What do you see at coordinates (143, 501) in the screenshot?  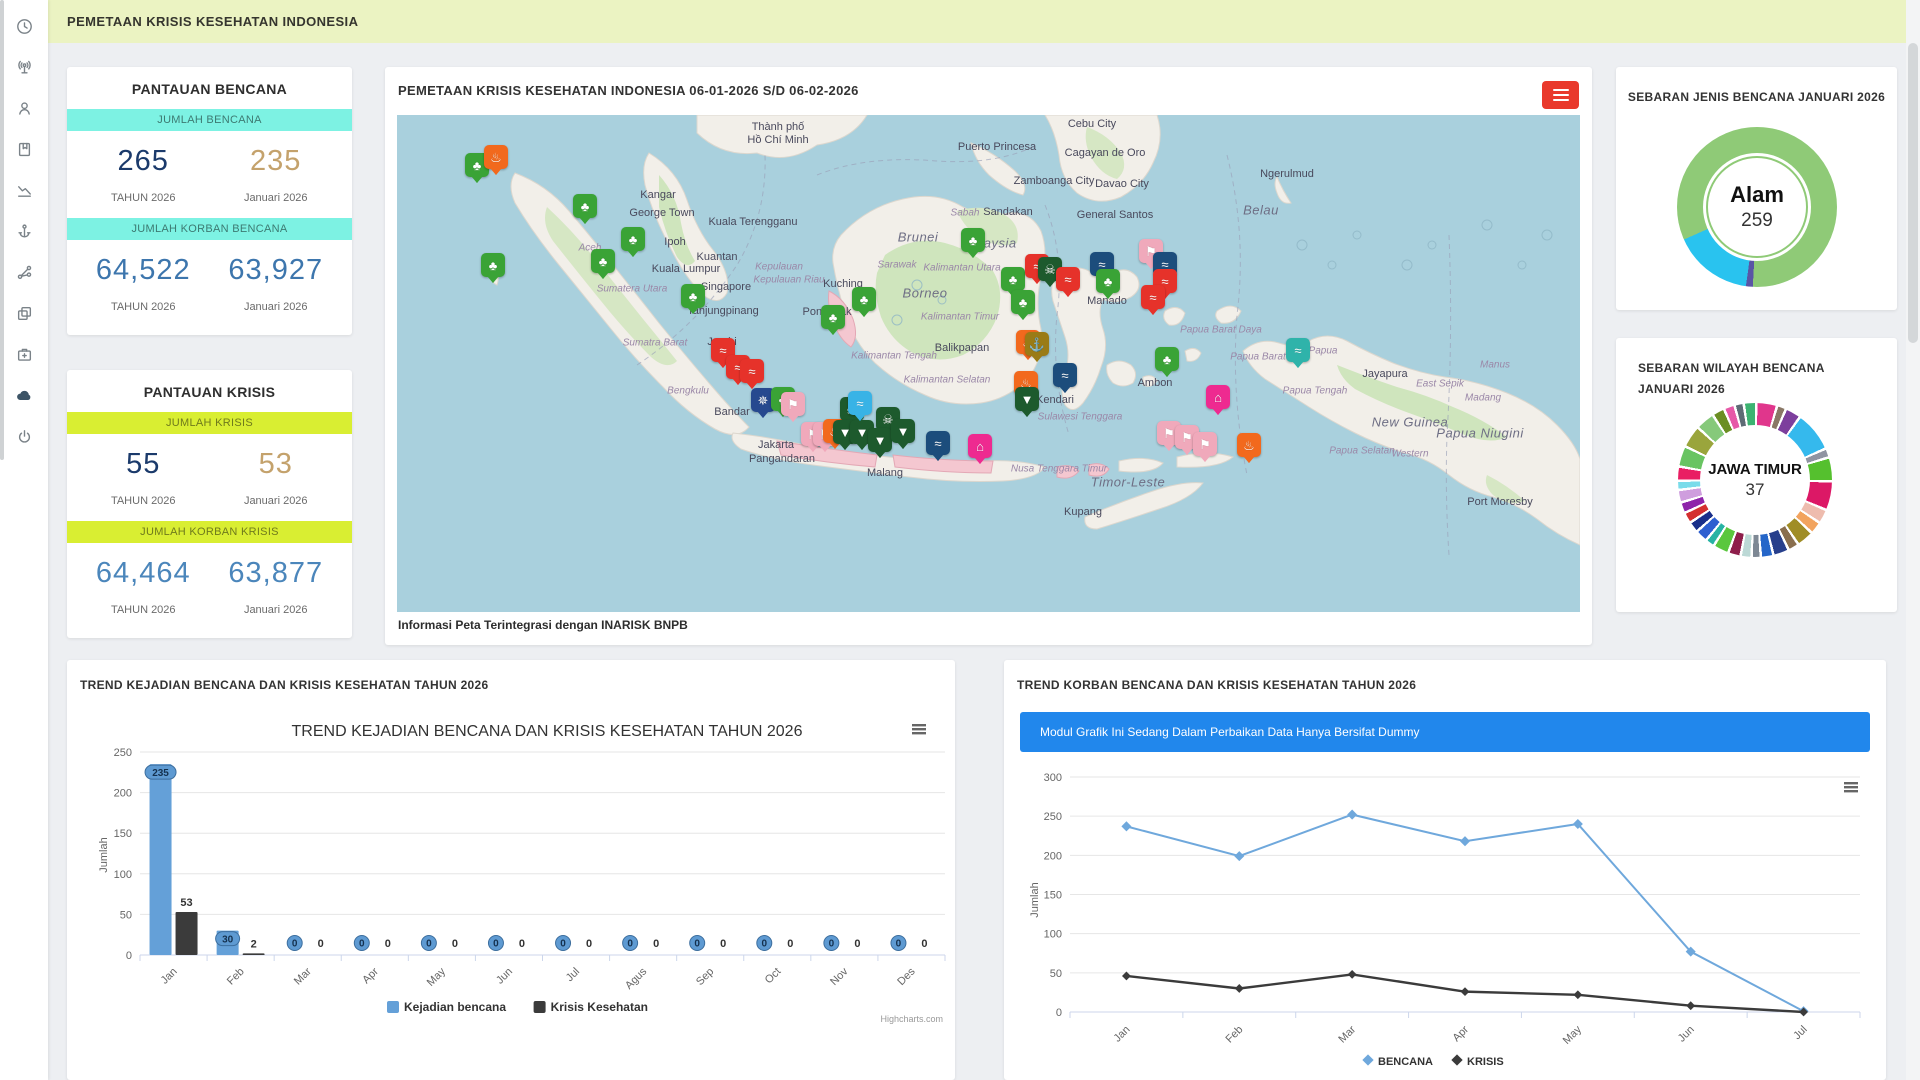 I see `stat-label: TAHUN 2026` at bounding box center [143, 501].